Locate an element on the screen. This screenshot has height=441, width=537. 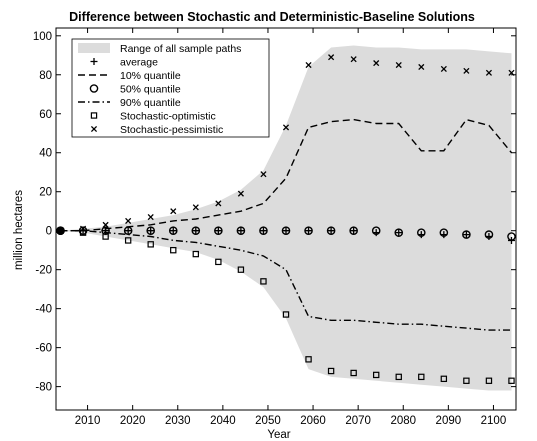
x-tick-label: 2070 is located at coordinates (358, 421).